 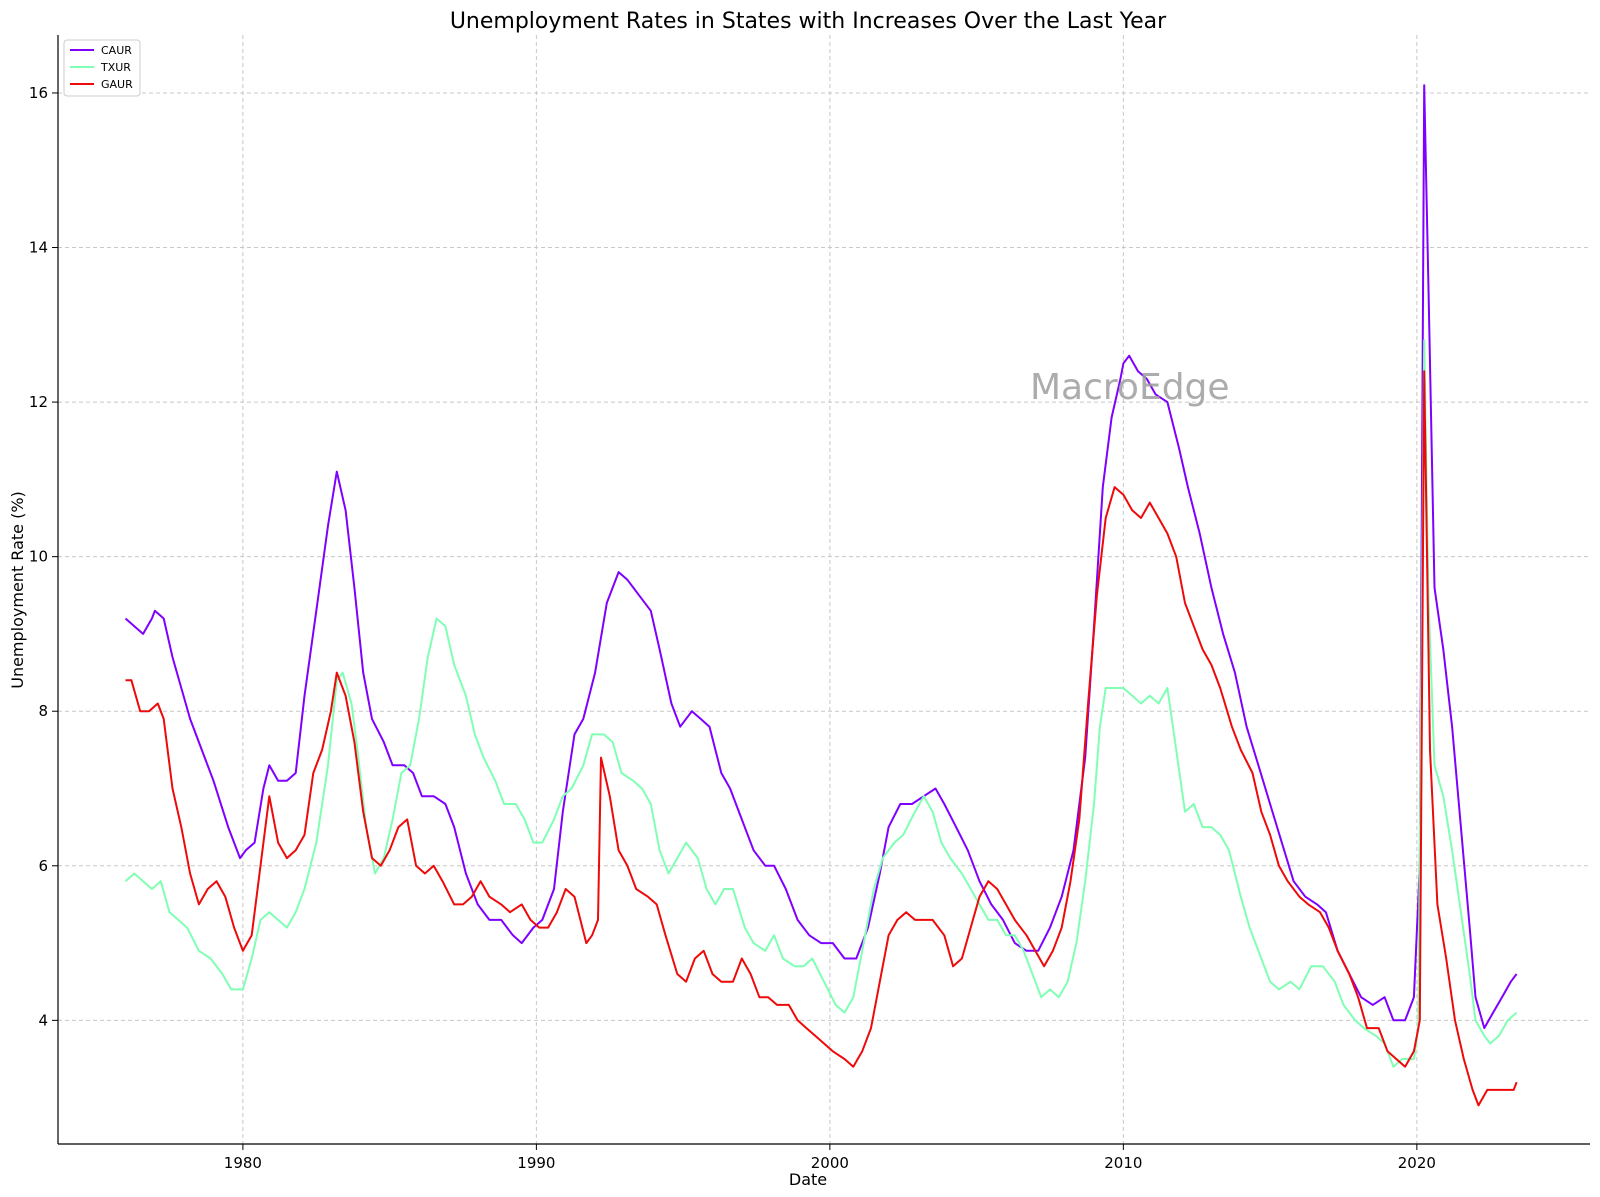 What do you see at coordinates (830, 1163) in the screenshot?
I see `x-tick-label: 2000` at bounding box center [830, 1163].